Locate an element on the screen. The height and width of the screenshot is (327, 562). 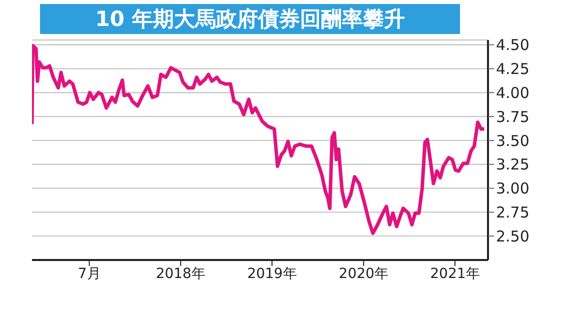
x-tick-label: 2019年 is located at coordinates (272, 274).